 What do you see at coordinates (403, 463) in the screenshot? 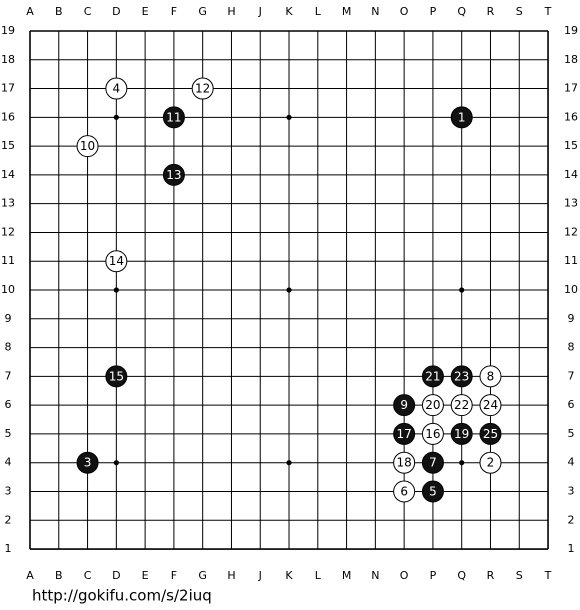
I see `move-number: 18` at bounding box center [403, 463].